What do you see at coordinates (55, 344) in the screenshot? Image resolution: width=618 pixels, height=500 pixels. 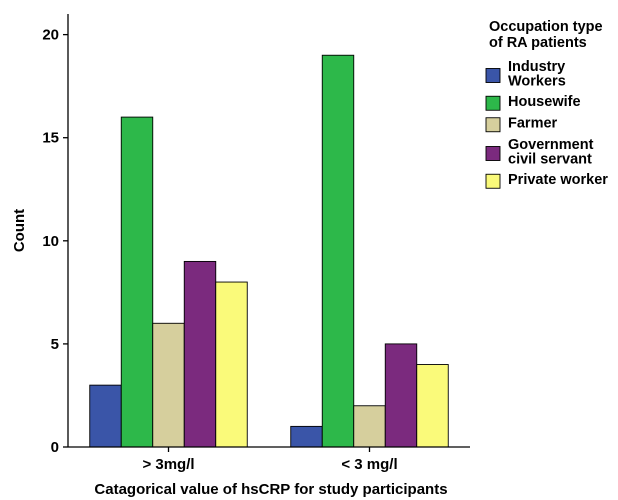 I see `y-tick-label: 5` at bounding box center [55, 344].